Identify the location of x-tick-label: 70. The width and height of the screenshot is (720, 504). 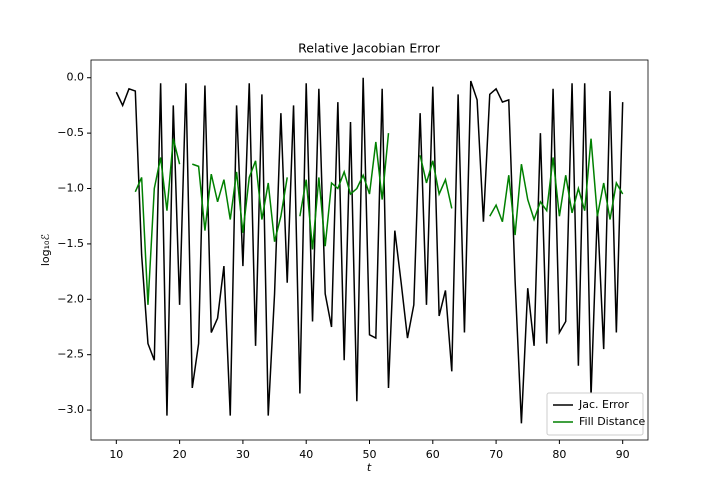
(496, 454).